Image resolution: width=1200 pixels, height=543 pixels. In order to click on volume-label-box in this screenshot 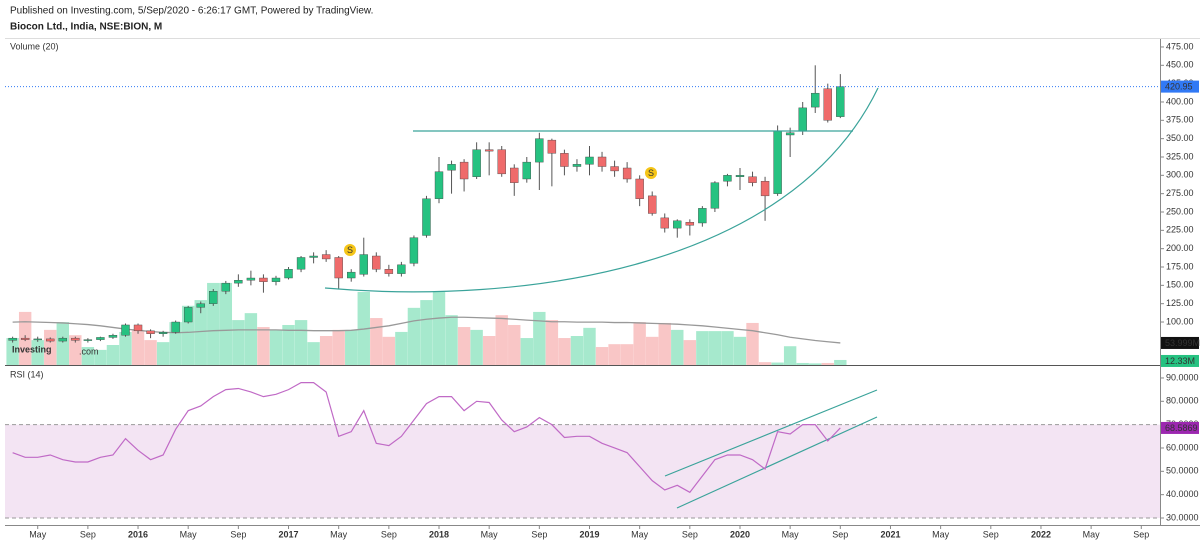, I will do `click(1180, 360)`.